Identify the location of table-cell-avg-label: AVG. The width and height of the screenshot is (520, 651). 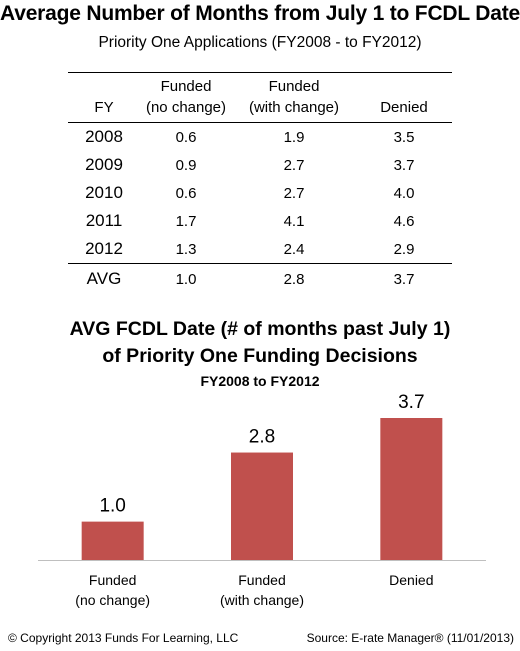
(104, 278).